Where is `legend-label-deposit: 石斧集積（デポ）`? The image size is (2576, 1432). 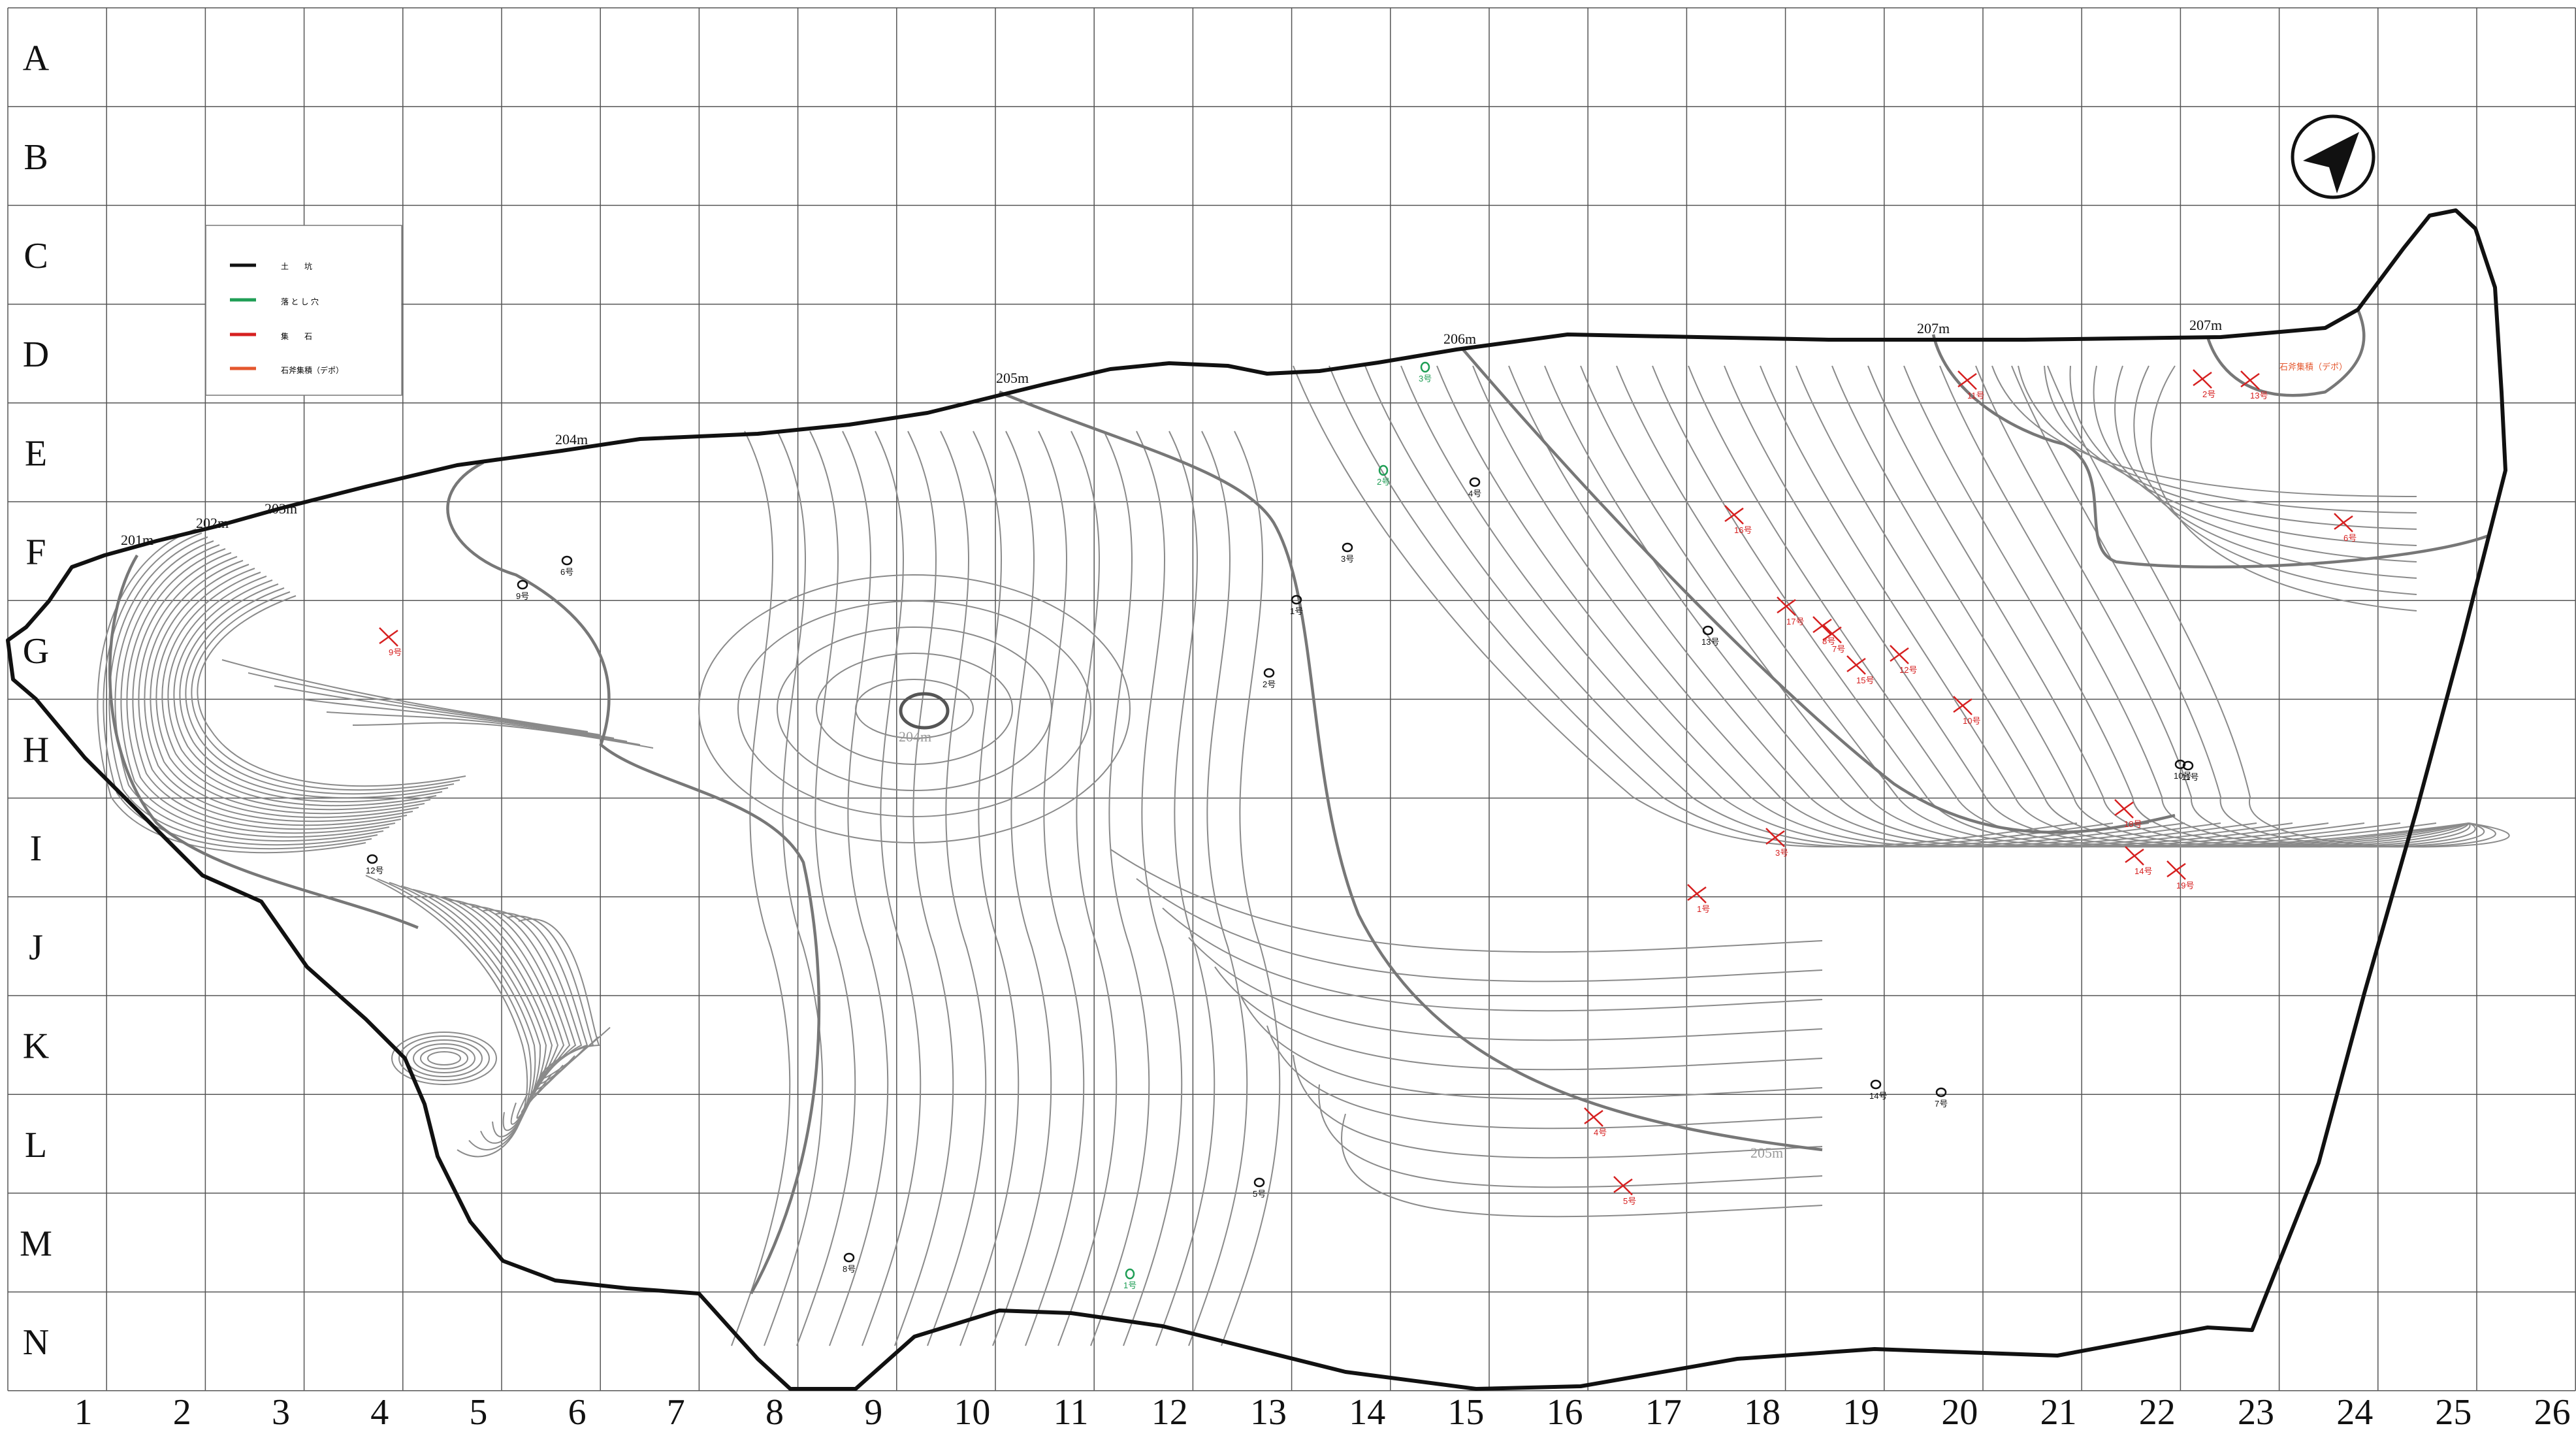 legend-label-deposit: 石斧集積（デポ） is located at coordinates (312, 370).